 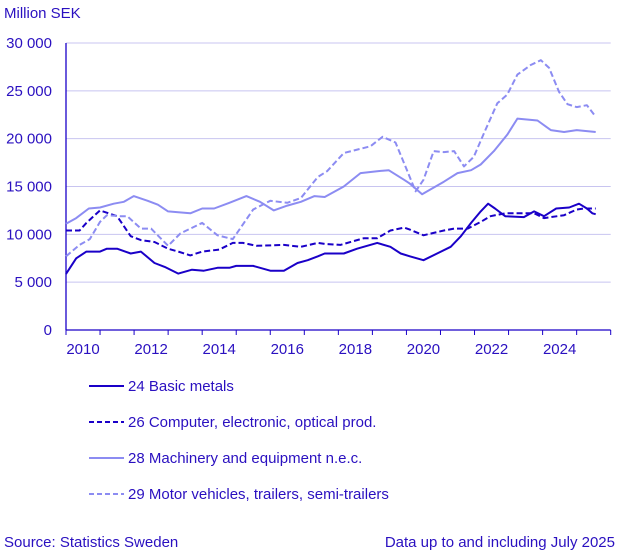 I want to click on y-tick-label: 15 000, so click(x=29, y=187).